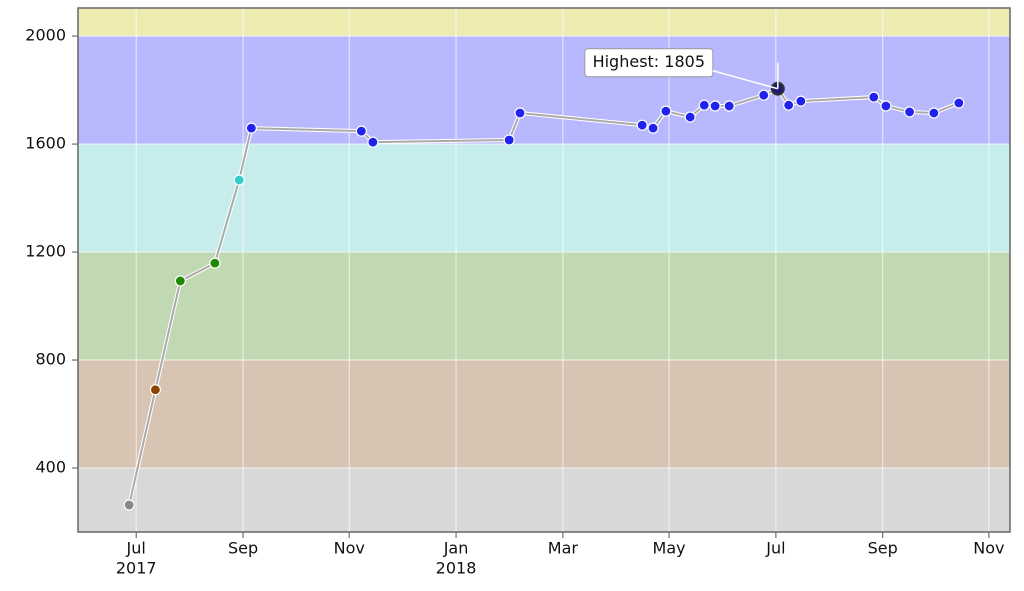 The height and width of the screenshot is (591, 1024). Describe the element at coordinates (50, 467) in the screenshot. I see `y-tick-label: 400` at that location.